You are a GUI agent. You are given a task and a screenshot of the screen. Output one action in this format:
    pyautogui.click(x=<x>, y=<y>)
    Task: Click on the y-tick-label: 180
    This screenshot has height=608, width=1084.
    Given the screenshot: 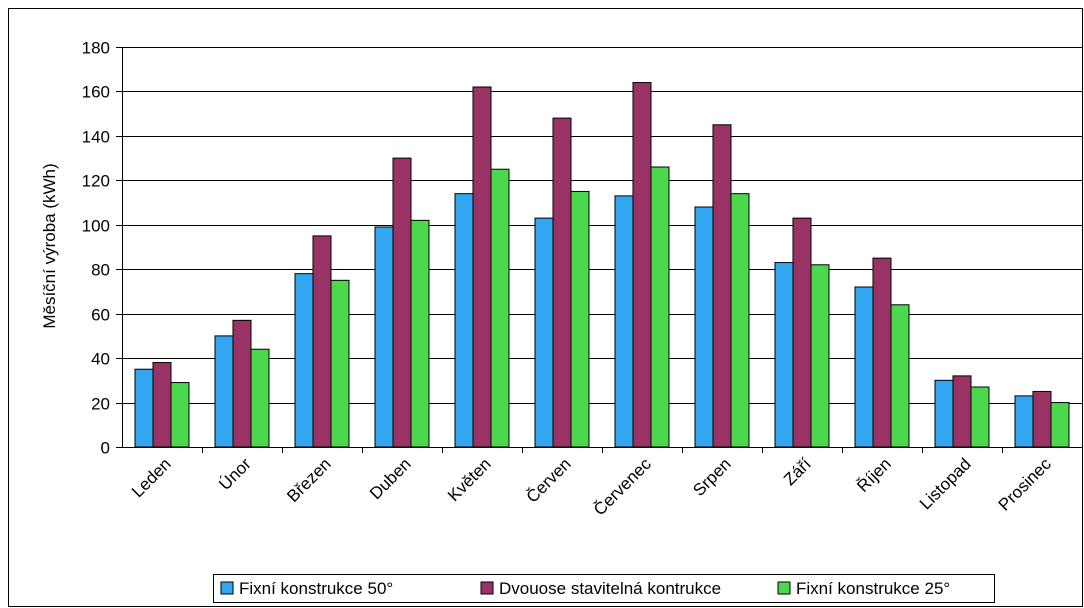 What is the action you would take?
    pyautogui.click(x=96, y=48)
    